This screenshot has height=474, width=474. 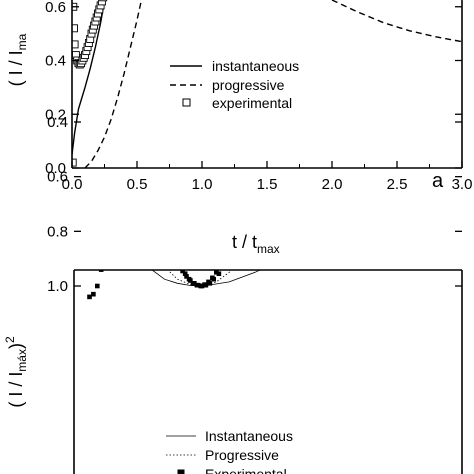 I want to click on panel-a-x-tick-label: 1.0, so click(x=202, y=184).